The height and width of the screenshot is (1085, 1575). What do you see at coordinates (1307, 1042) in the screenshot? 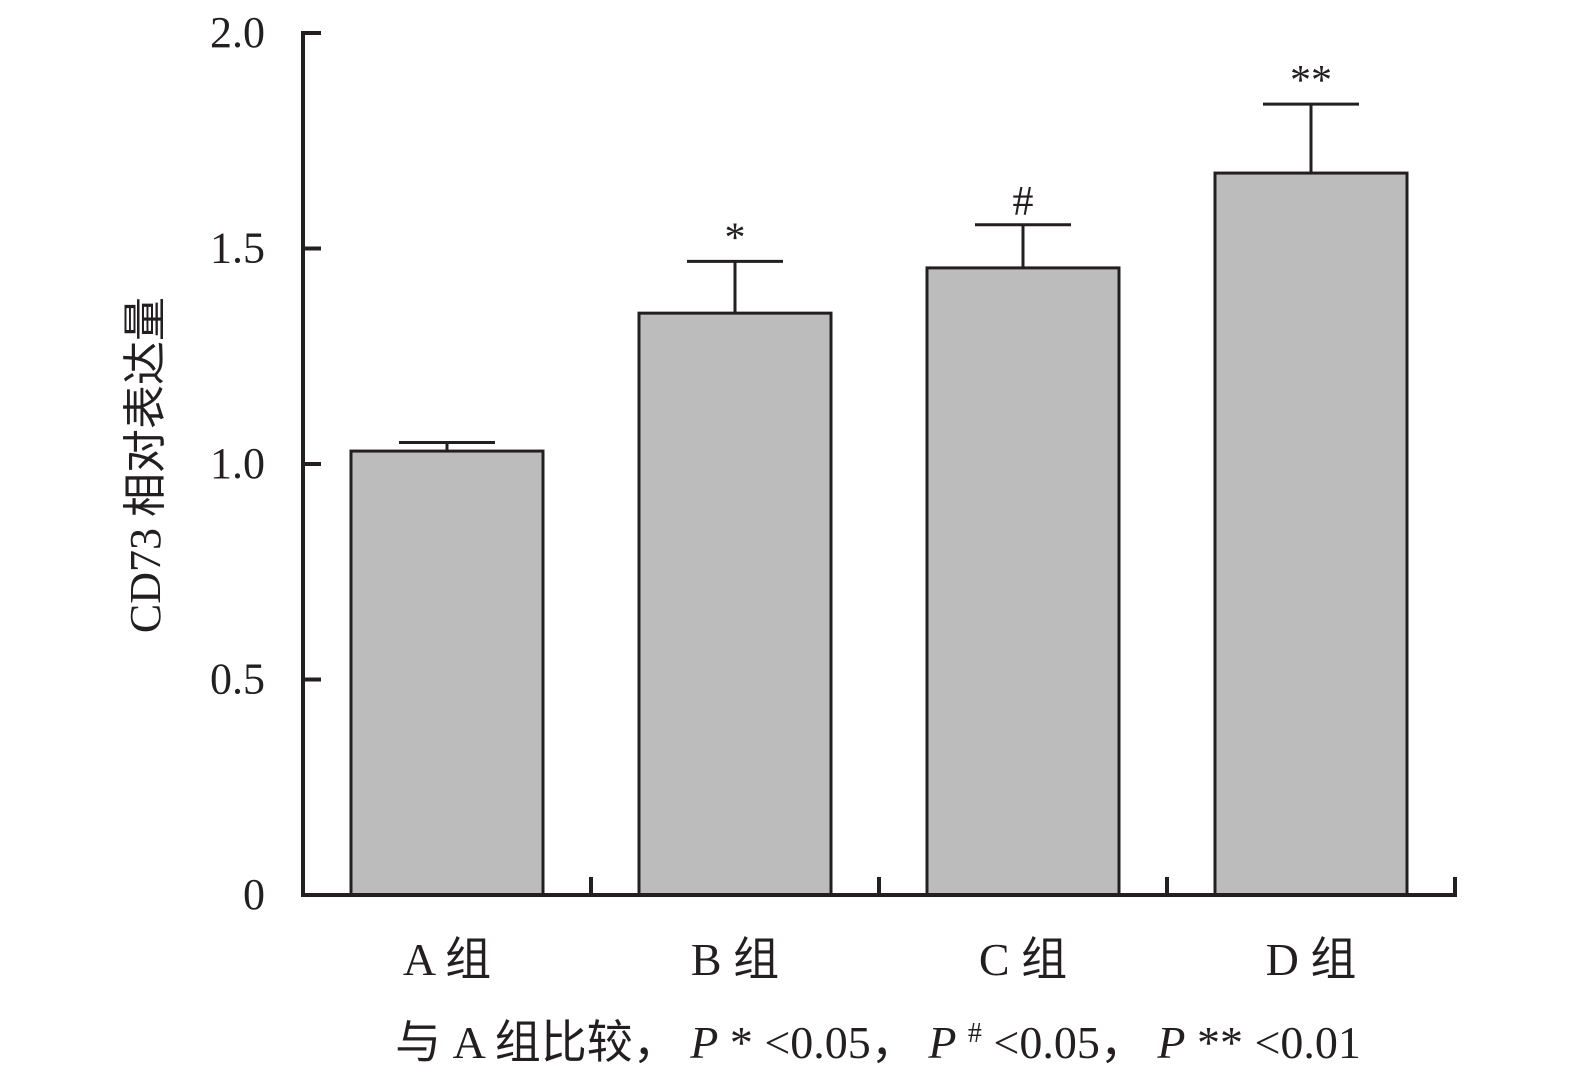
I see `footnote-rest-3: <0.01` at bounding box center [1307, 1042].